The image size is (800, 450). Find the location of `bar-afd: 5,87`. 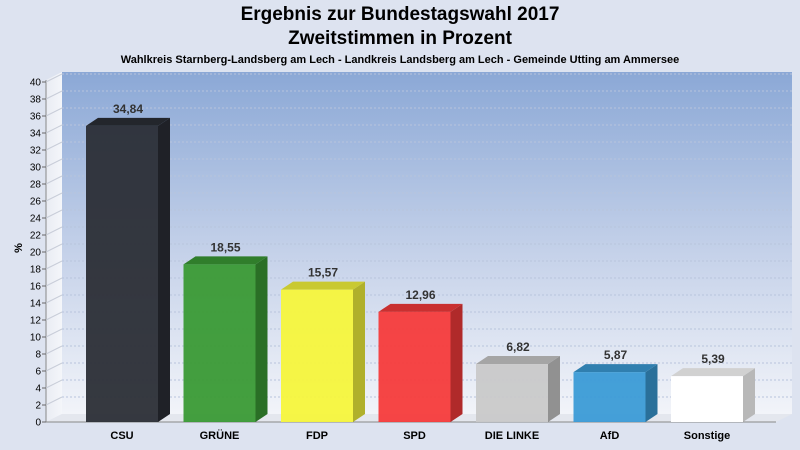

bar-afd: 5,87 is located at coordinates (615, 385).